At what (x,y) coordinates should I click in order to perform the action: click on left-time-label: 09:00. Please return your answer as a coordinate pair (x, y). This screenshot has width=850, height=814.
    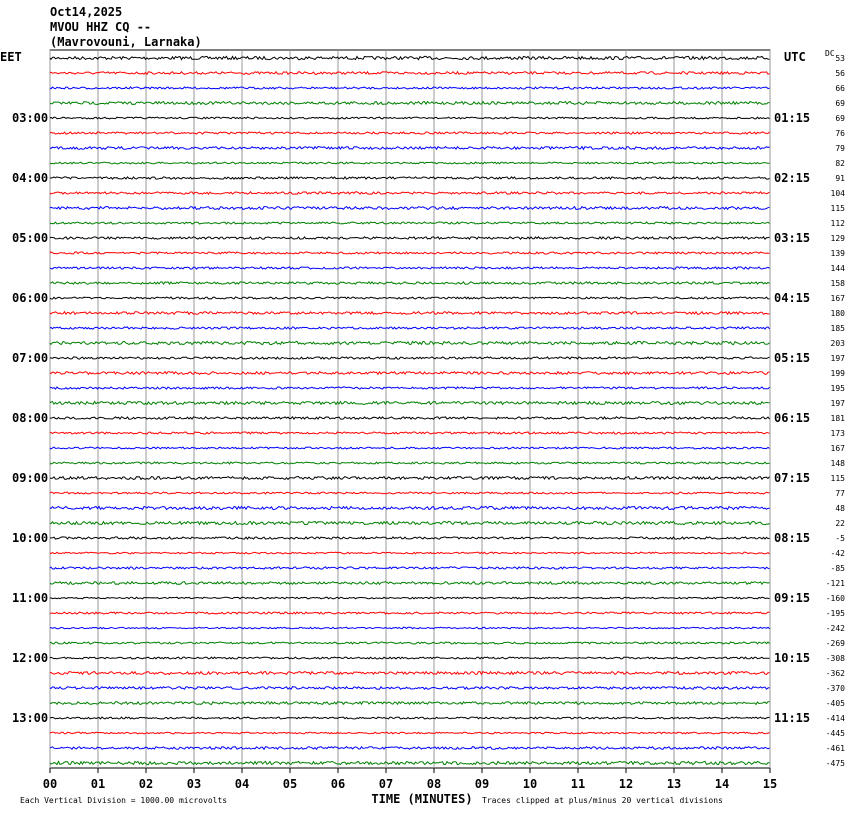
    Looking at the image, I should click on (30, 478).